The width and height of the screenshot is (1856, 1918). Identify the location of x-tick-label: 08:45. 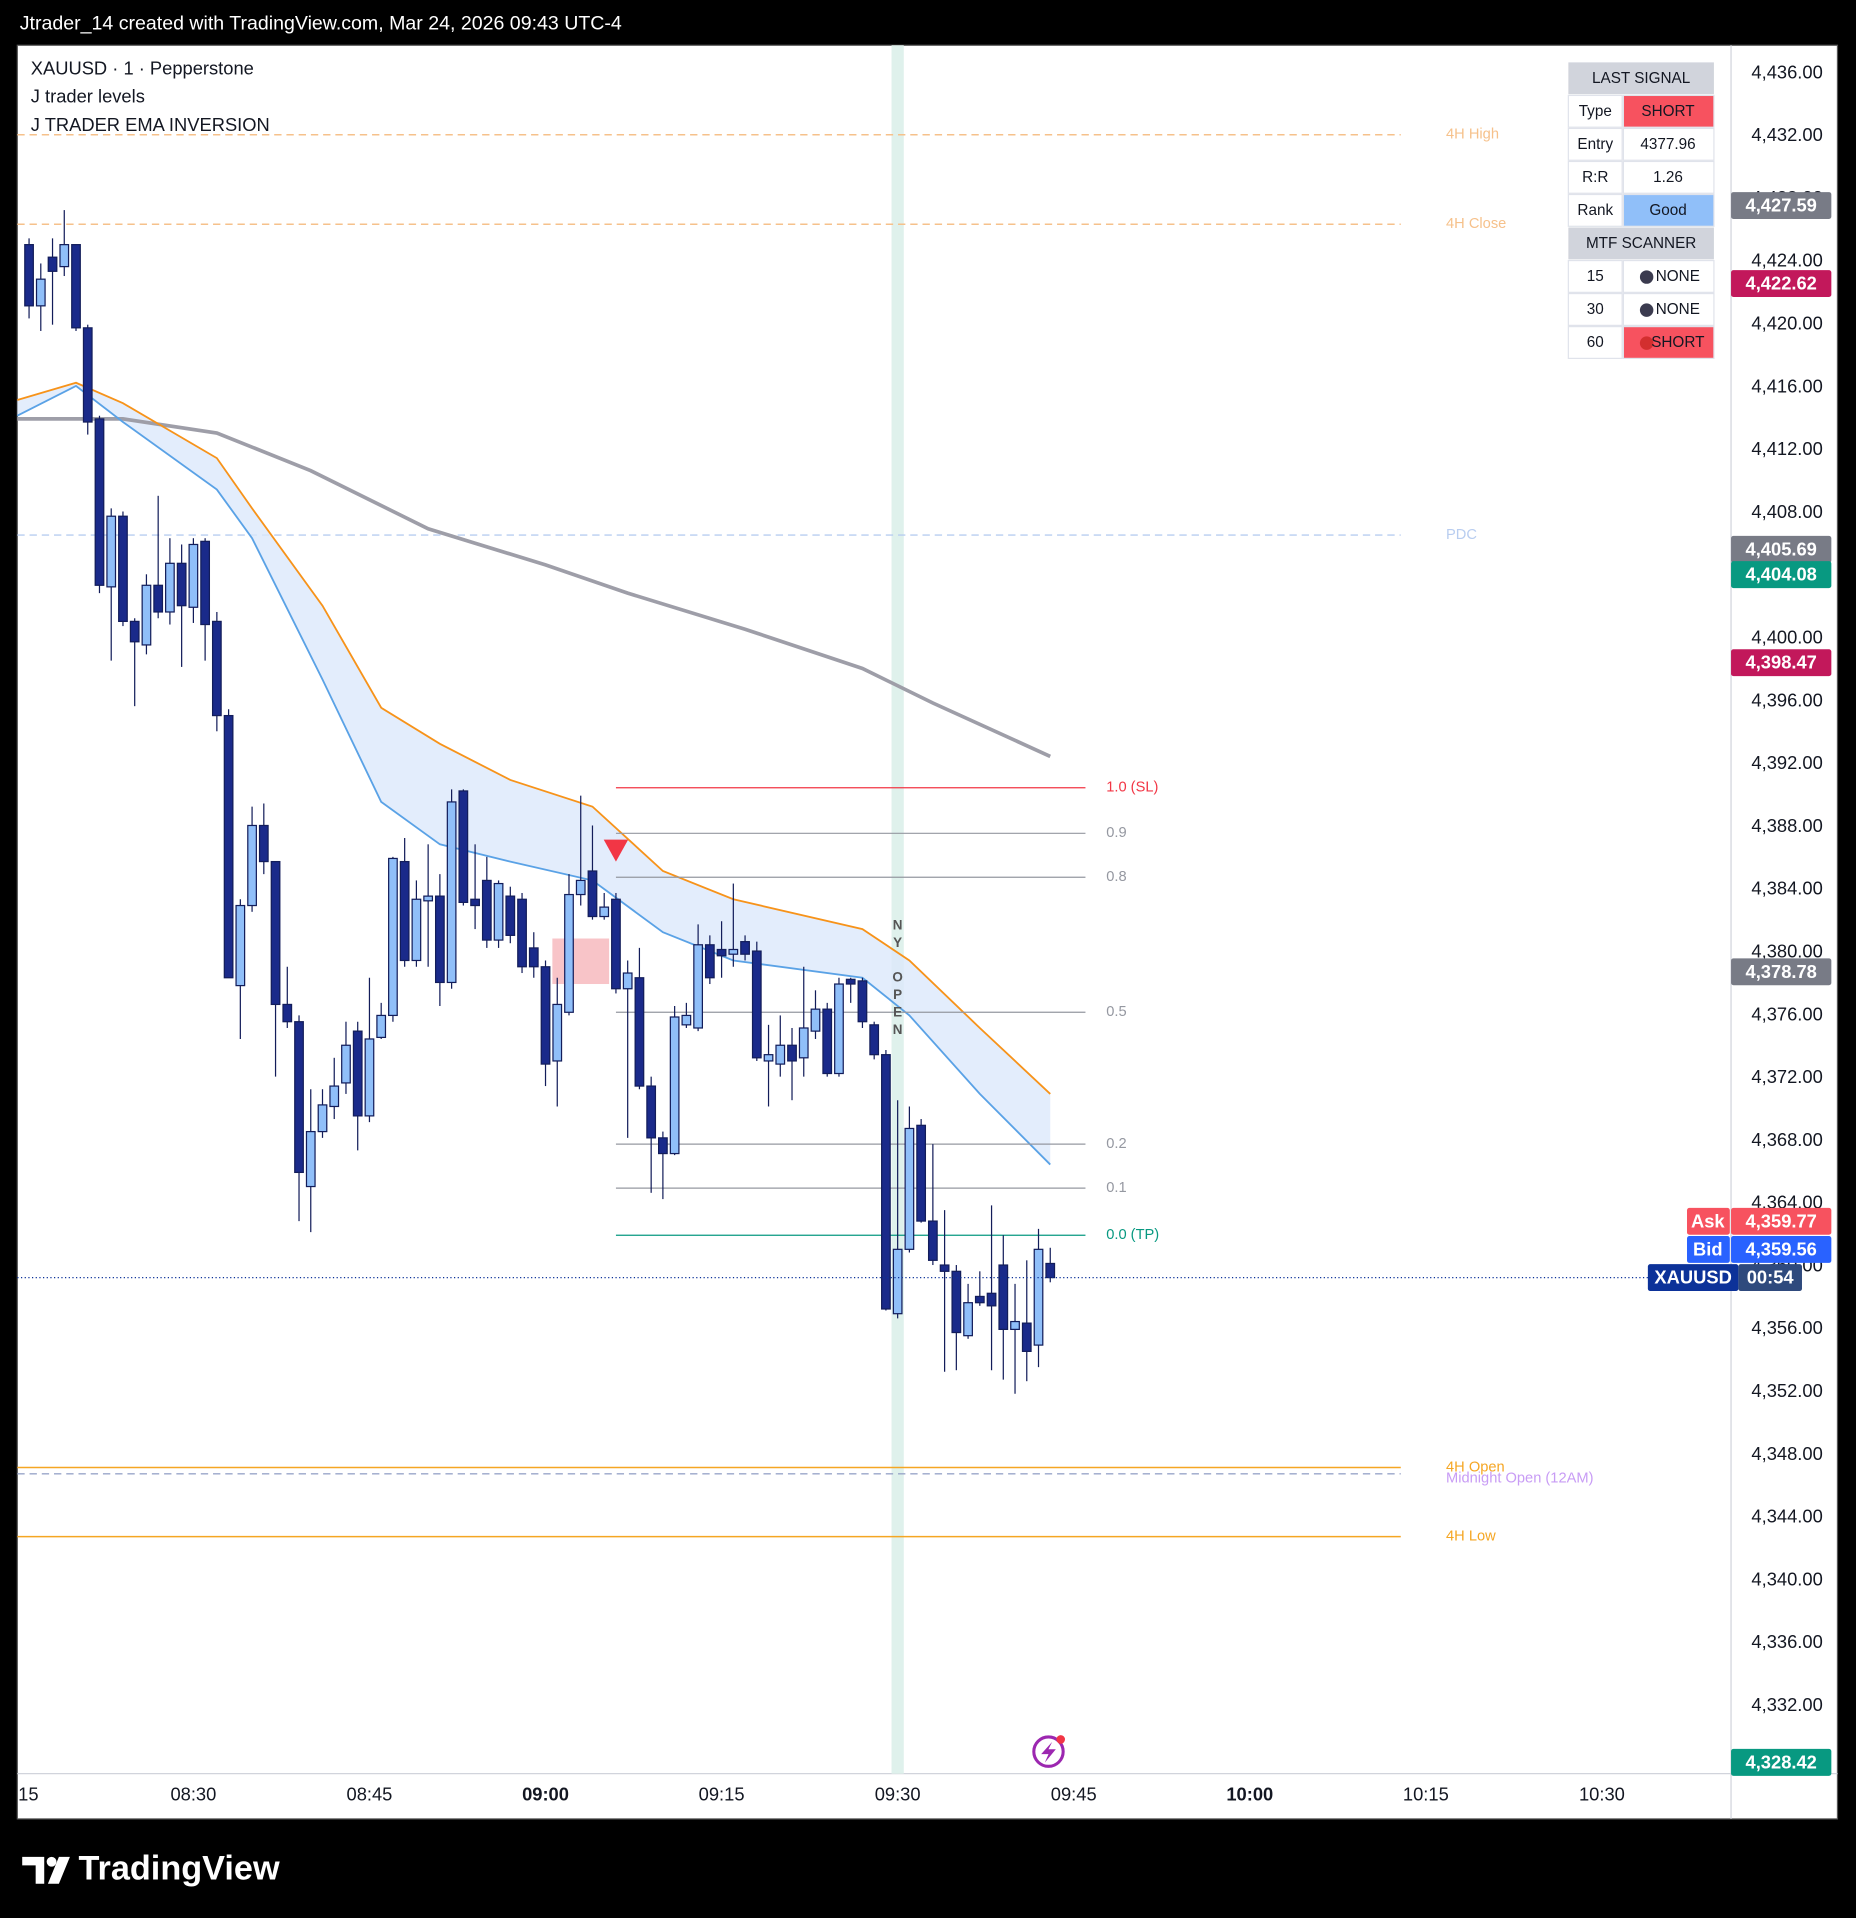
(370, 1794).